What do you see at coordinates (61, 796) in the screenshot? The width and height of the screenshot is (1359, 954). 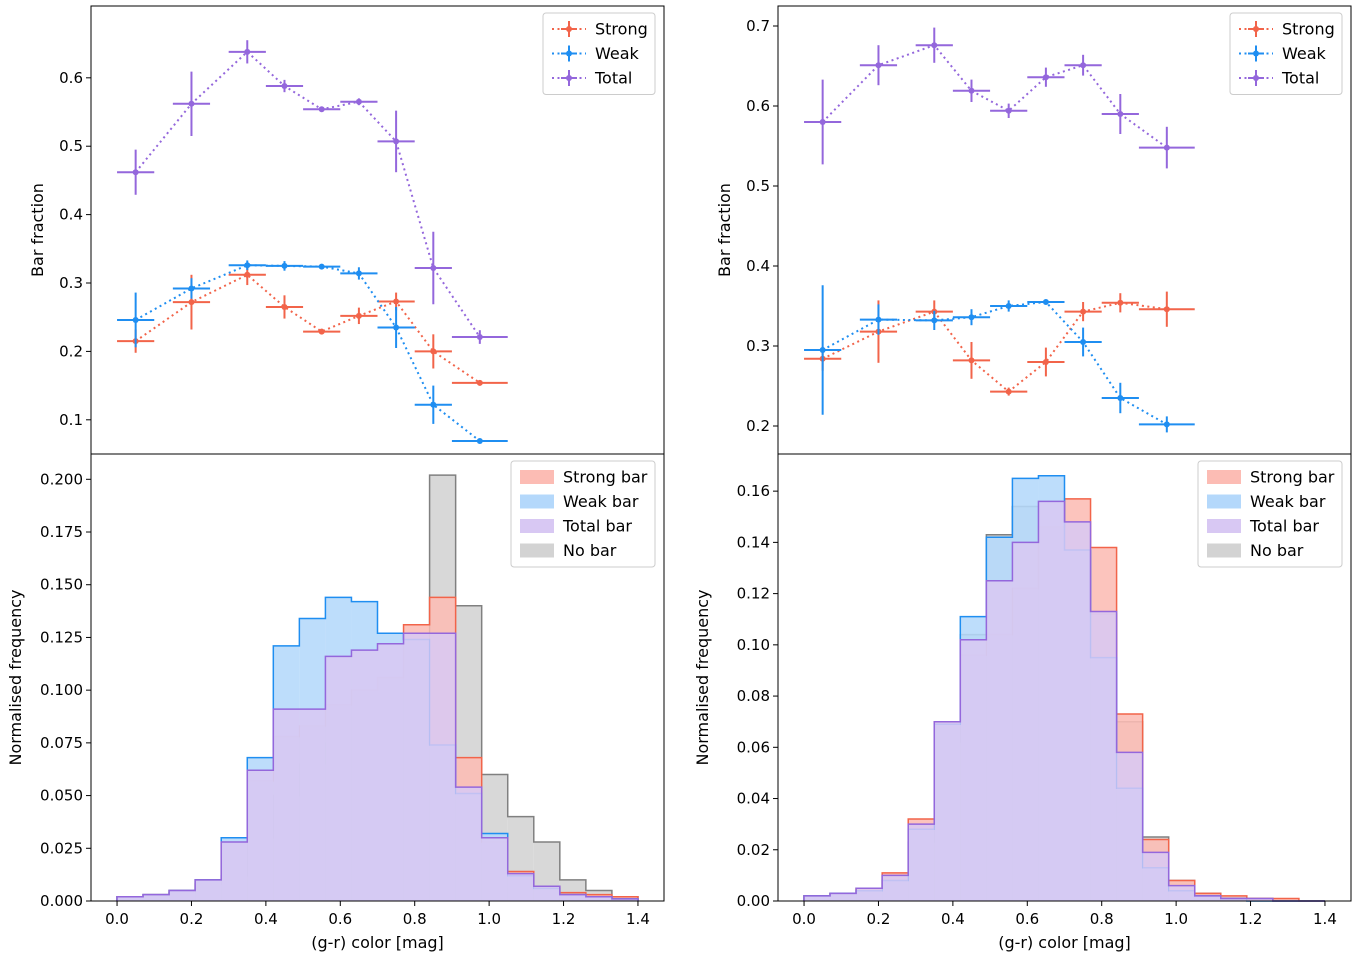 I see `y-tick-label: 0.050` at bounding box center [61, 796].